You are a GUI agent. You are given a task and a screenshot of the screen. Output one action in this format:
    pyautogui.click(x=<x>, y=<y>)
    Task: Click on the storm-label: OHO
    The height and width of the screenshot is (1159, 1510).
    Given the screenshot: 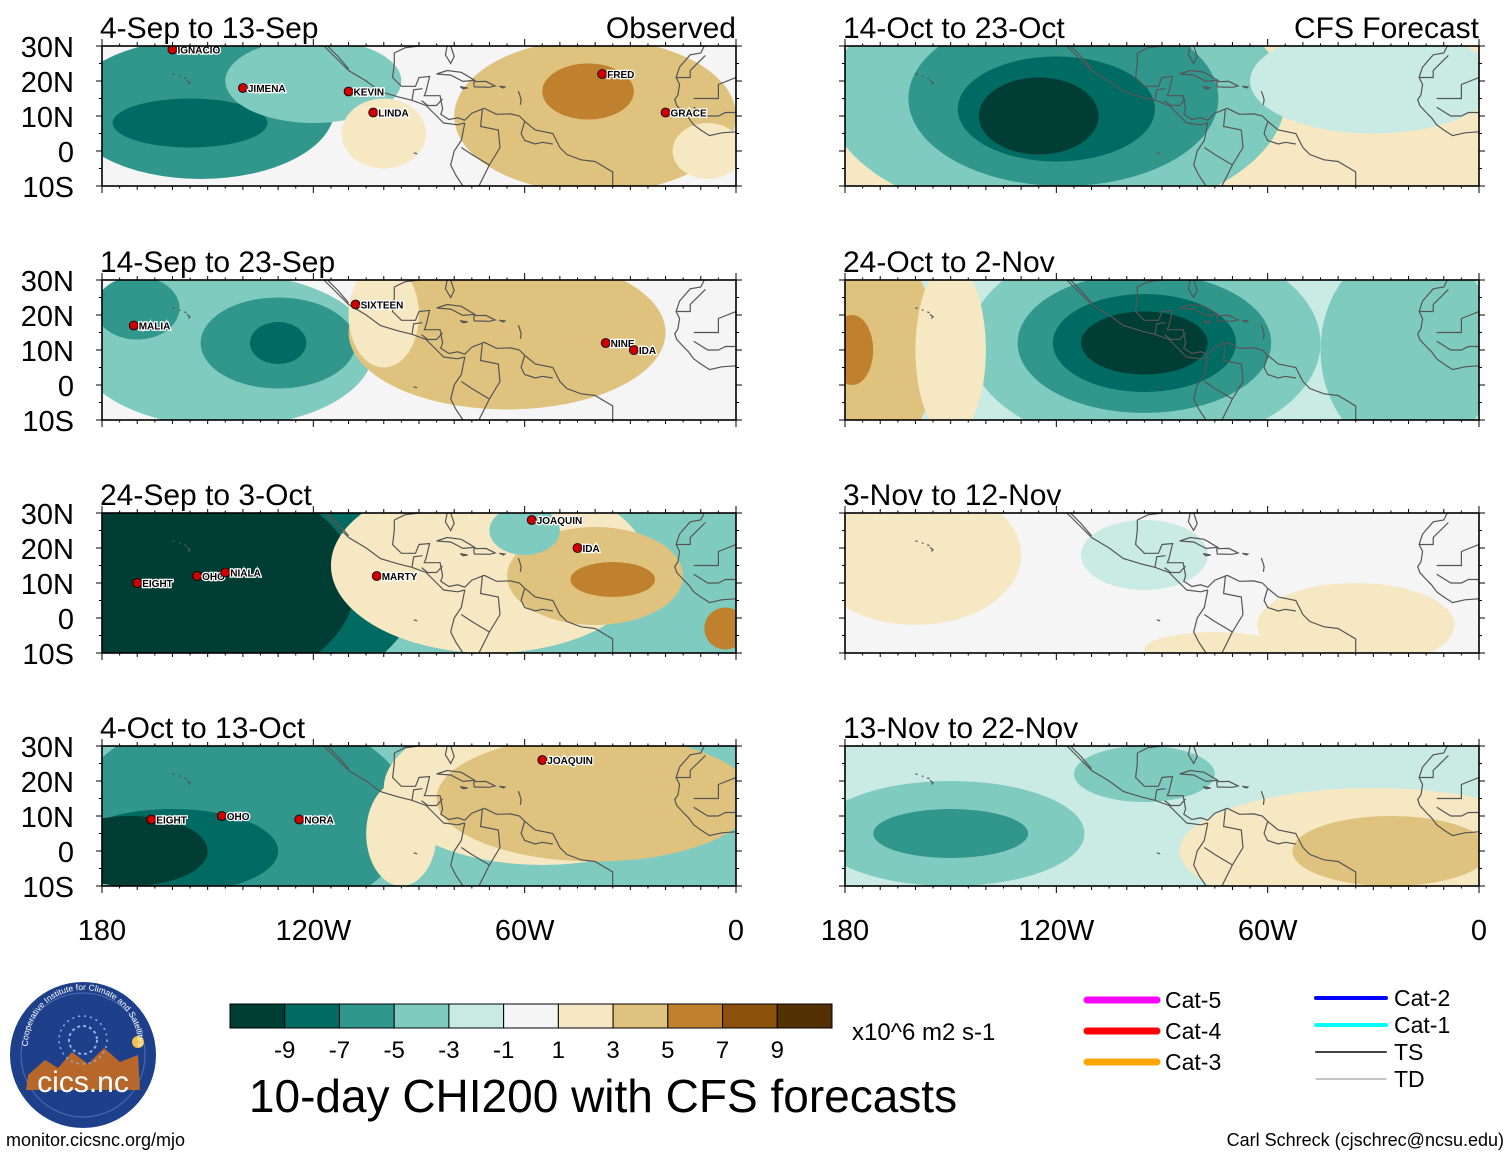 What is the action you would take?
    pyautogui.click(x=213, y=577)
    